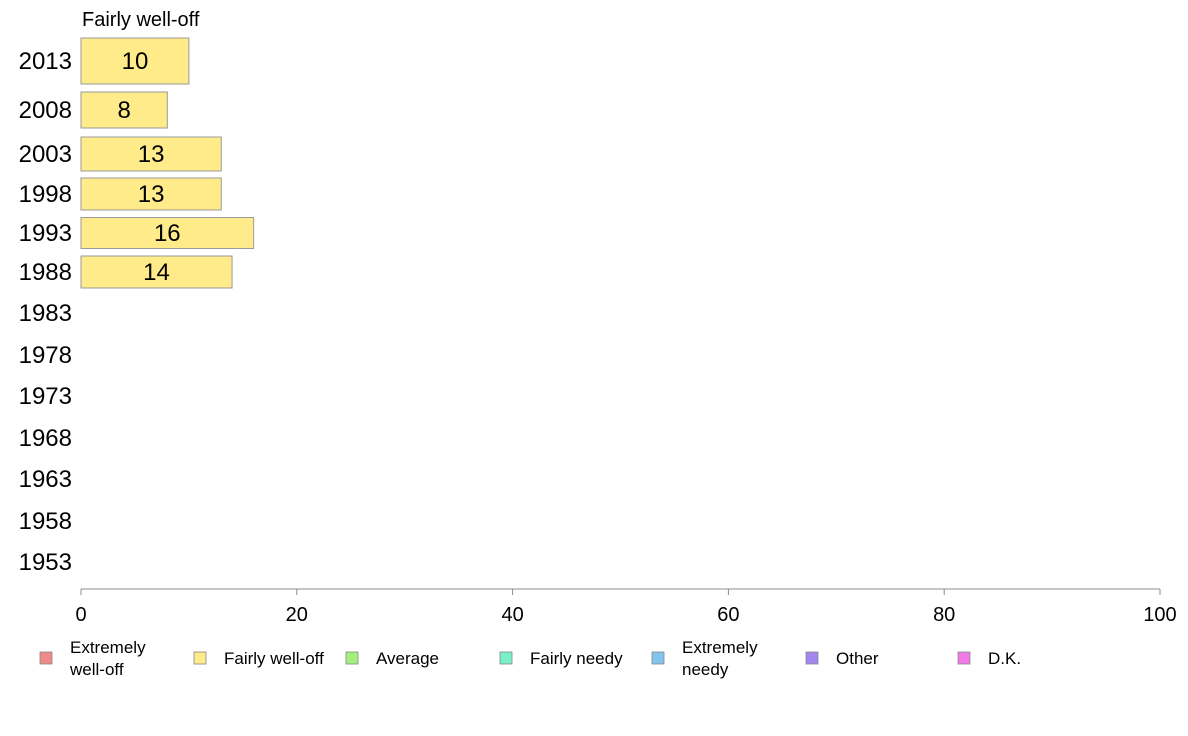 The height and width of the screenshot is (736, 1188). I want to click on legend-label: Fairly well-off, so click(274, 658).